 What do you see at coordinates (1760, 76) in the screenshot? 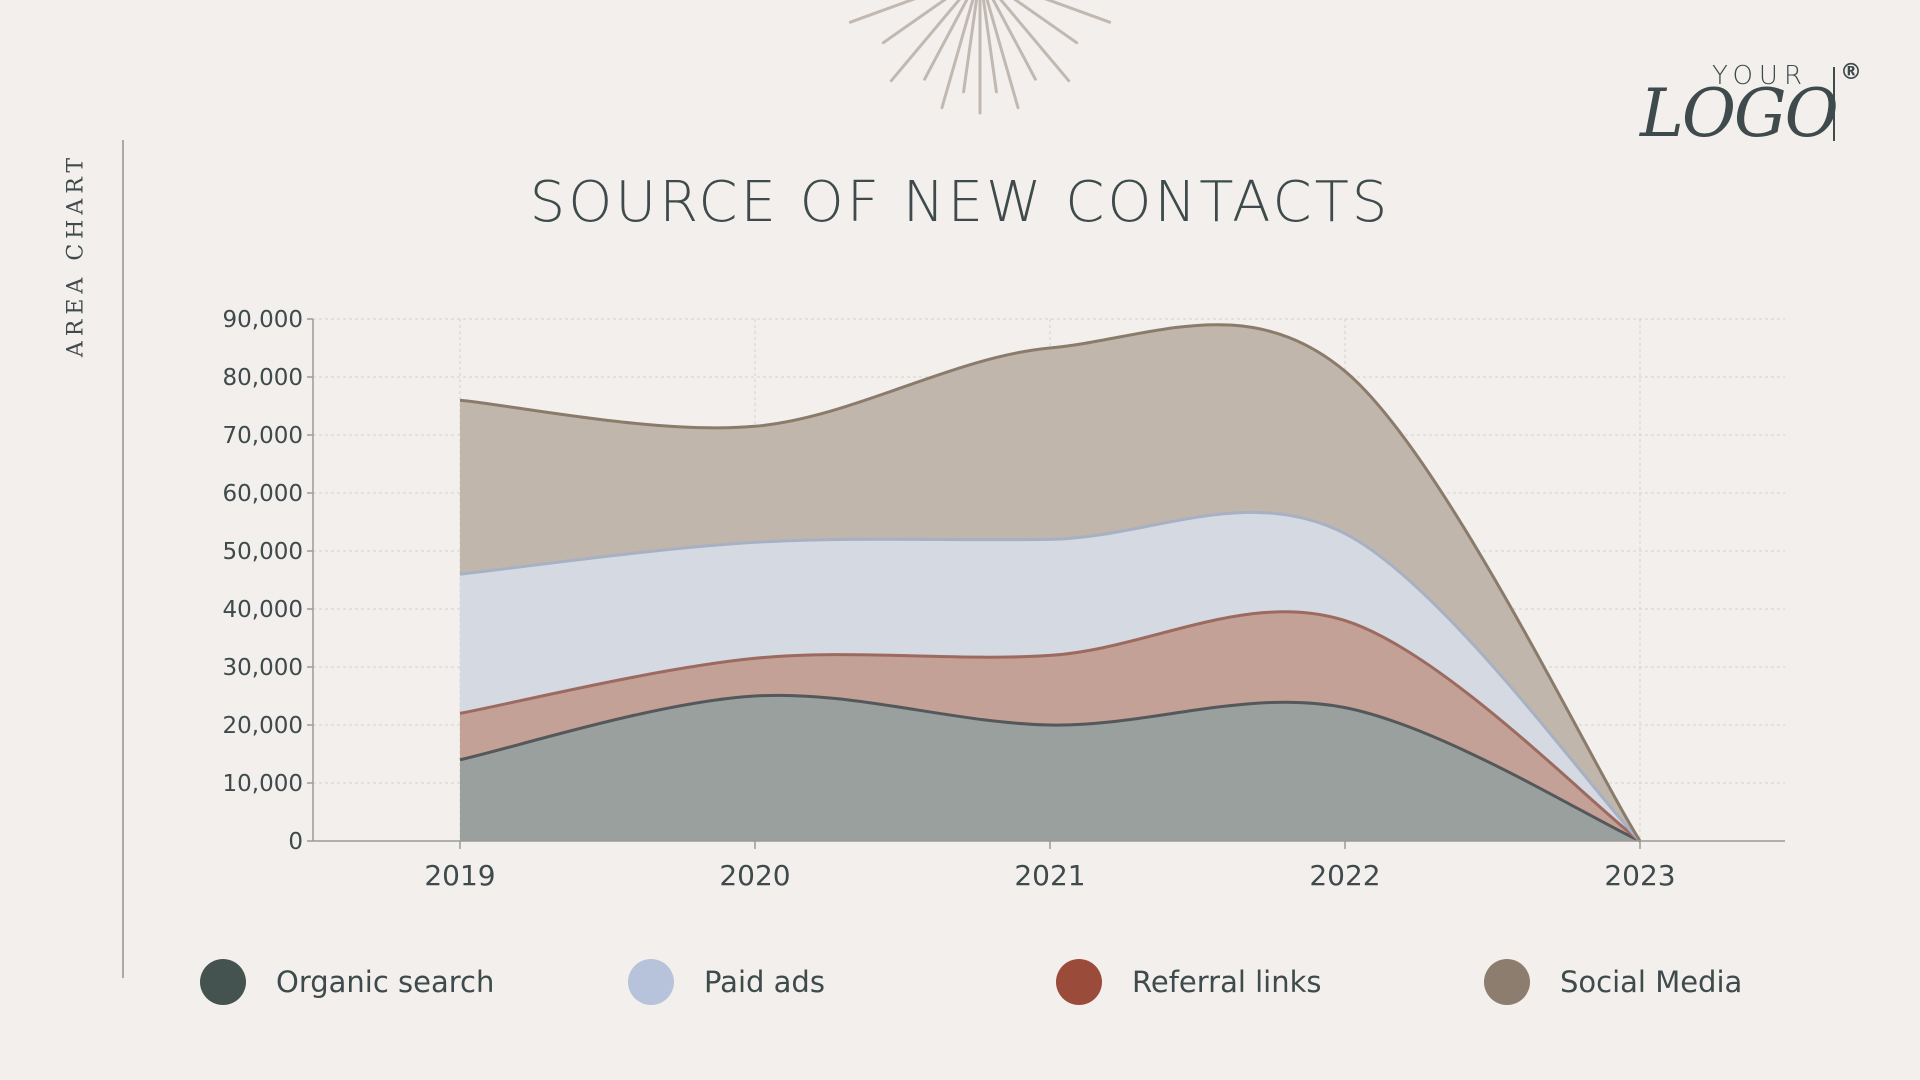
I see `logo-small-text: YOUR` at bounding box center [1760, 76].